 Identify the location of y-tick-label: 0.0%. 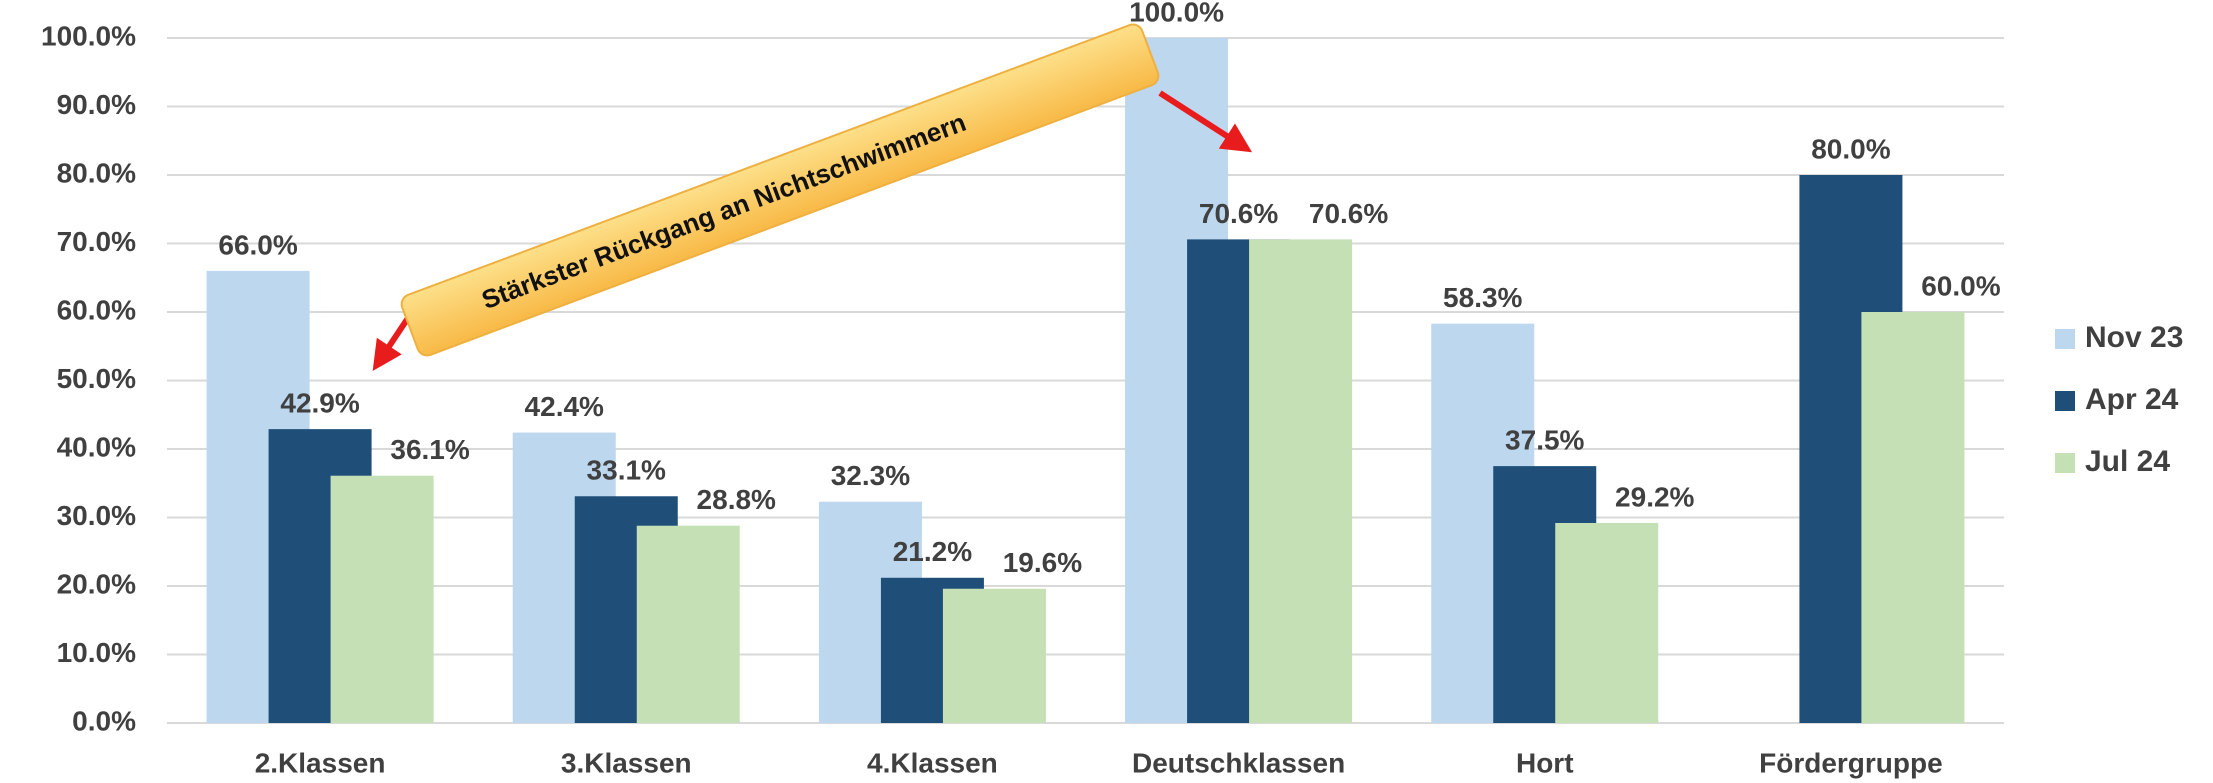
(104, 720).